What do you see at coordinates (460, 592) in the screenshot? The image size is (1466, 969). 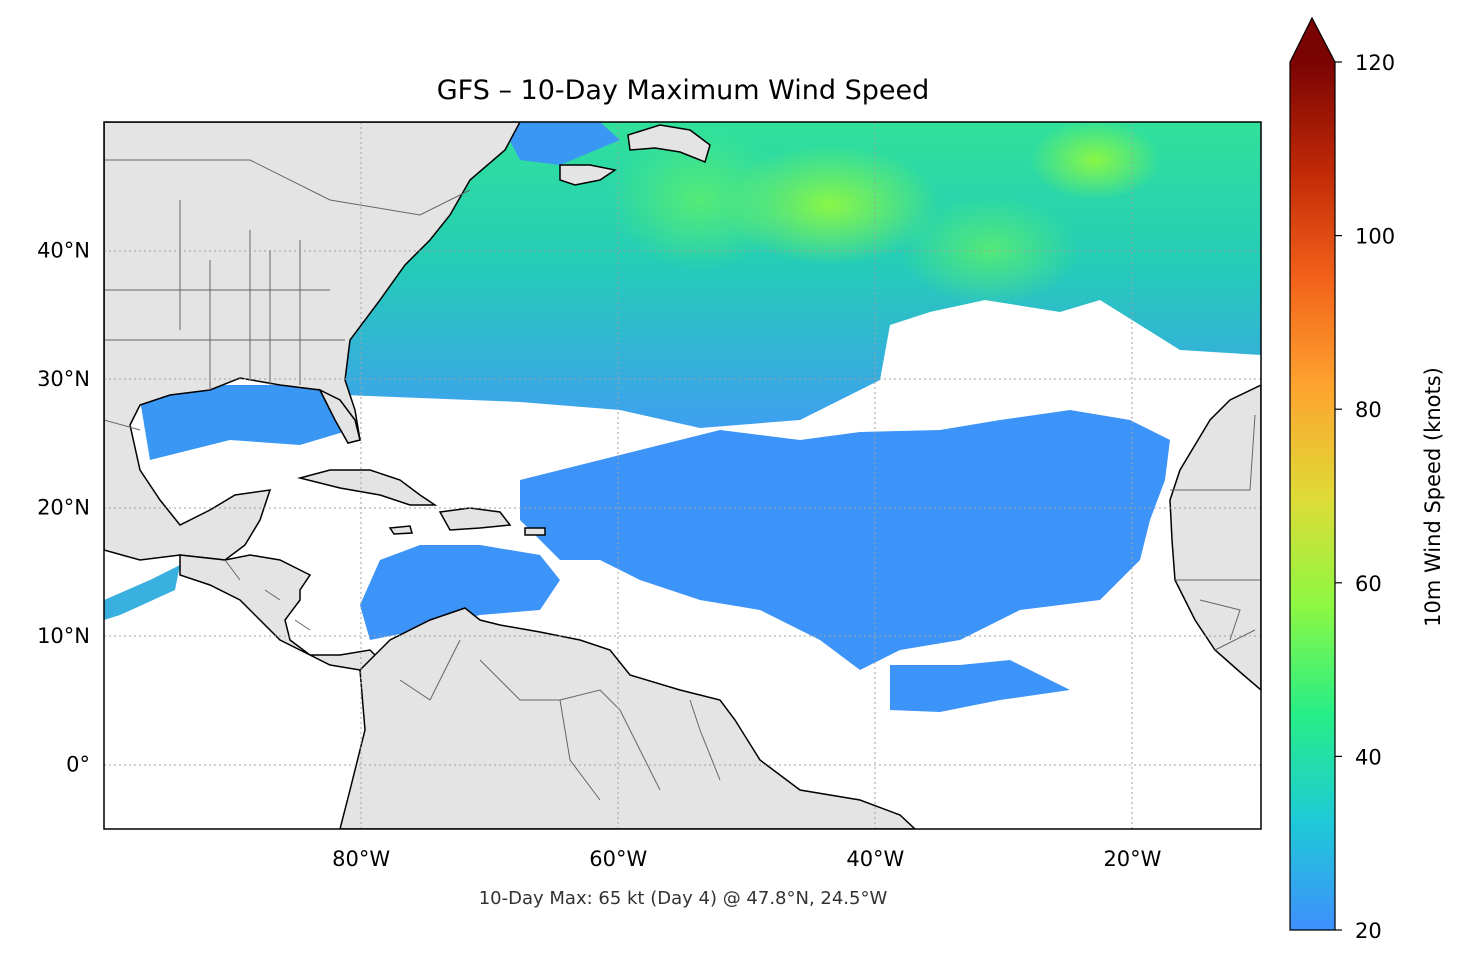 I see `wind-field-caribbean` at bounding box center [460, 592].